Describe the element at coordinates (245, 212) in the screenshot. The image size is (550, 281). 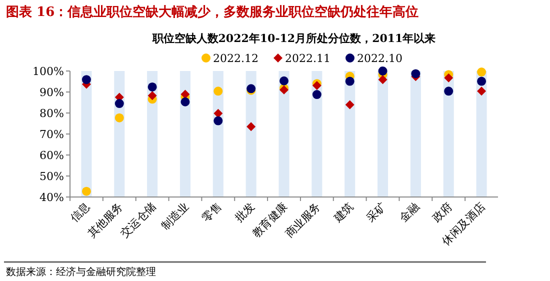
I see `x-tick-label: 批发` at that location.